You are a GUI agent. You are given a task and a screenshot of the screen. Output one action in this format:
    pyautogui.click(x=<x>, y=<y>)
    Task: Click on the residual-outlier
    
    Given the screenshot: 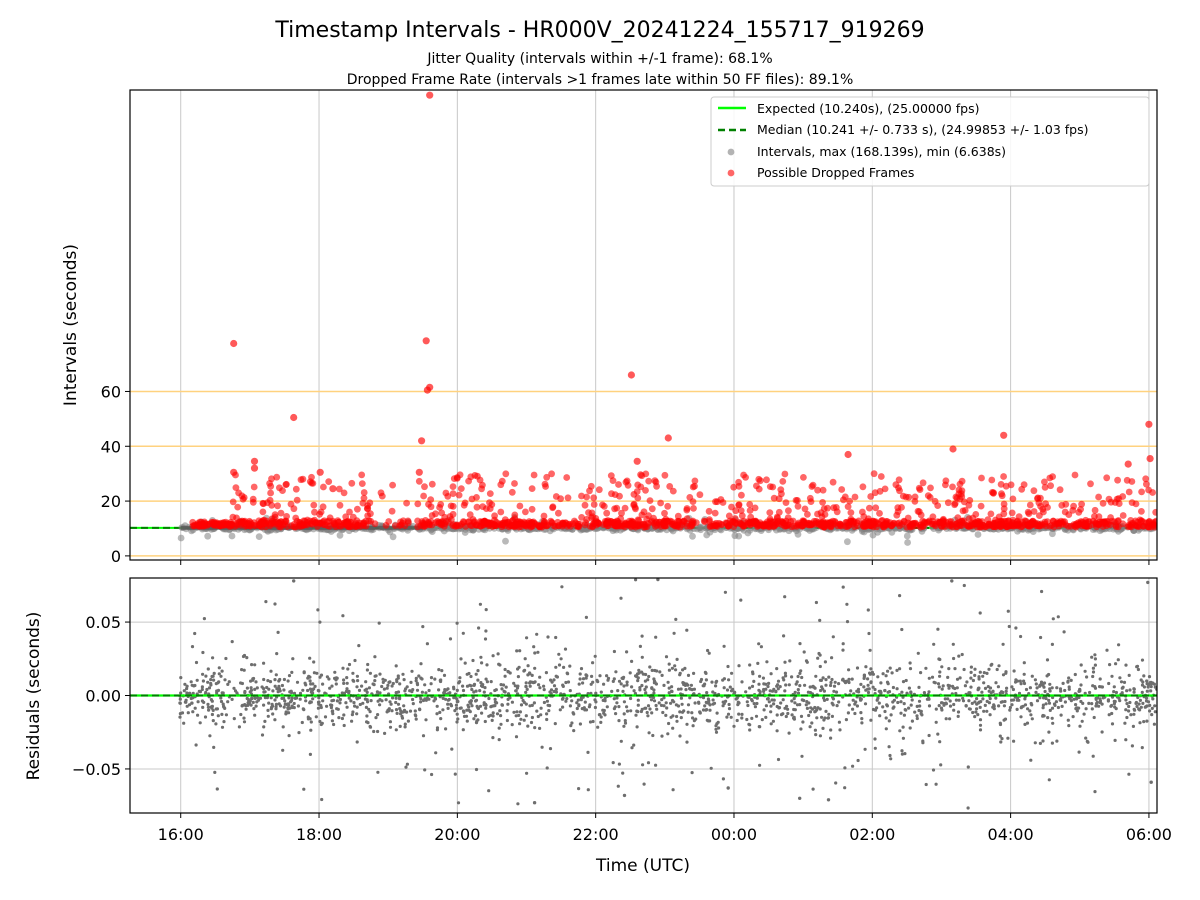 What is the action you would take?
    pyautogui.click(x=1151, y=782)
    